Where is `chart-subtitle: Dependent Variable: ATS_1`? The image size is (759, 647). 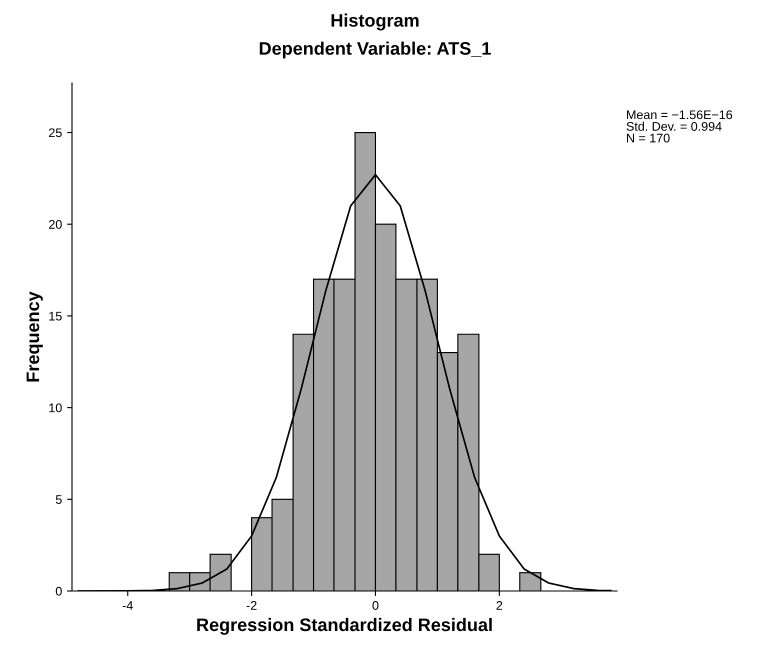 chart-subtitle: Dependent Variable: ATS_1 is located at coordinates (375, 50).